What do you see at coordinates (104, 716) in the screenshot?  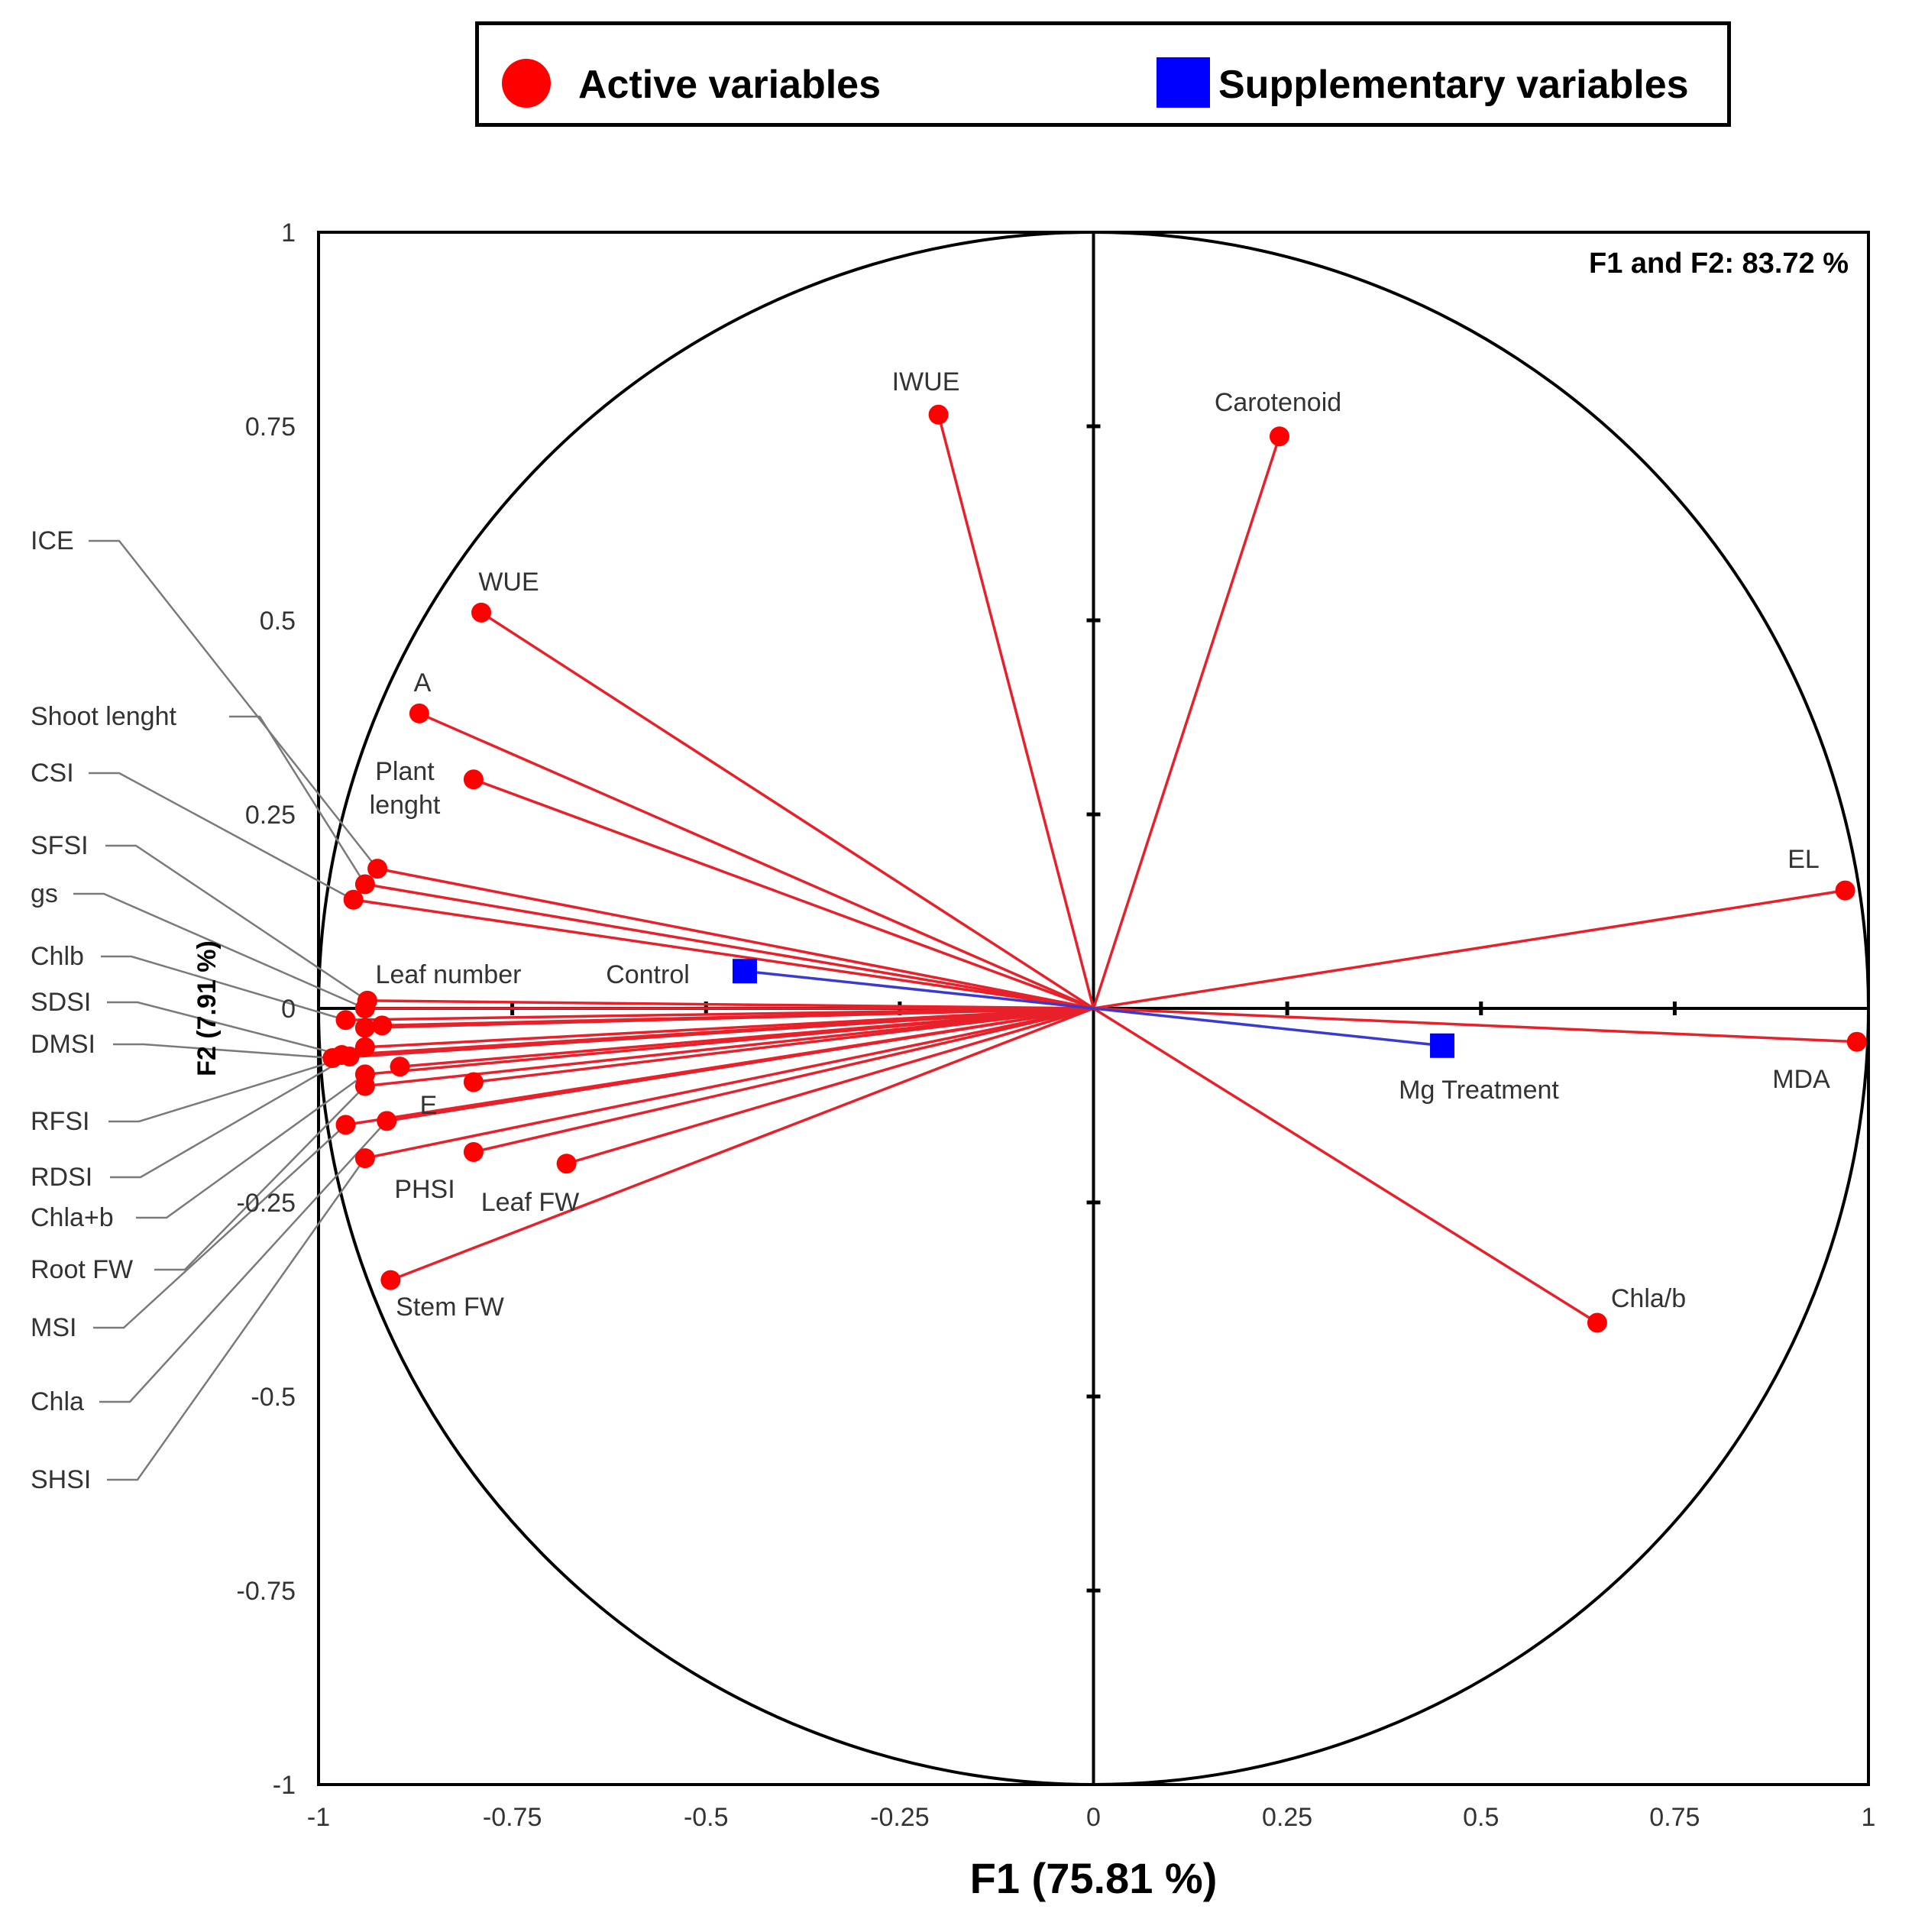 I see `callout-label: Shoot lenght` at bounding box center [104, 716].